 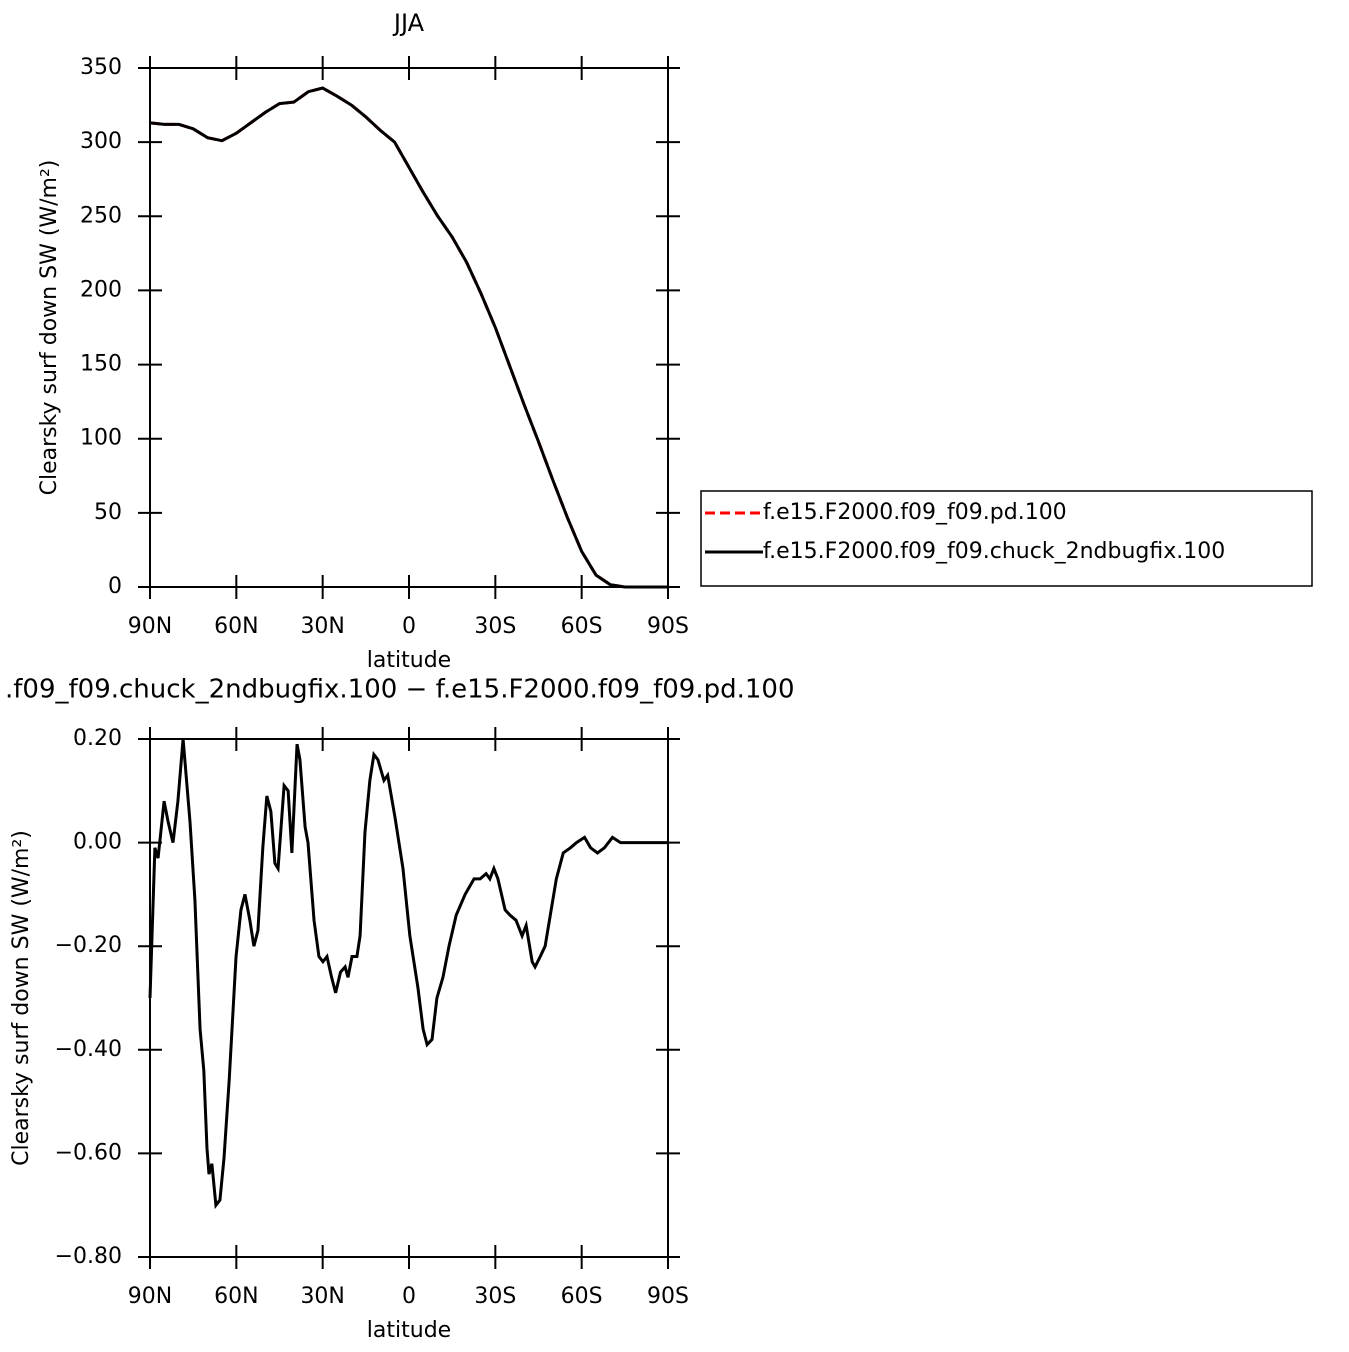 I want to click on legend-box, so click(x=1006, y=538).